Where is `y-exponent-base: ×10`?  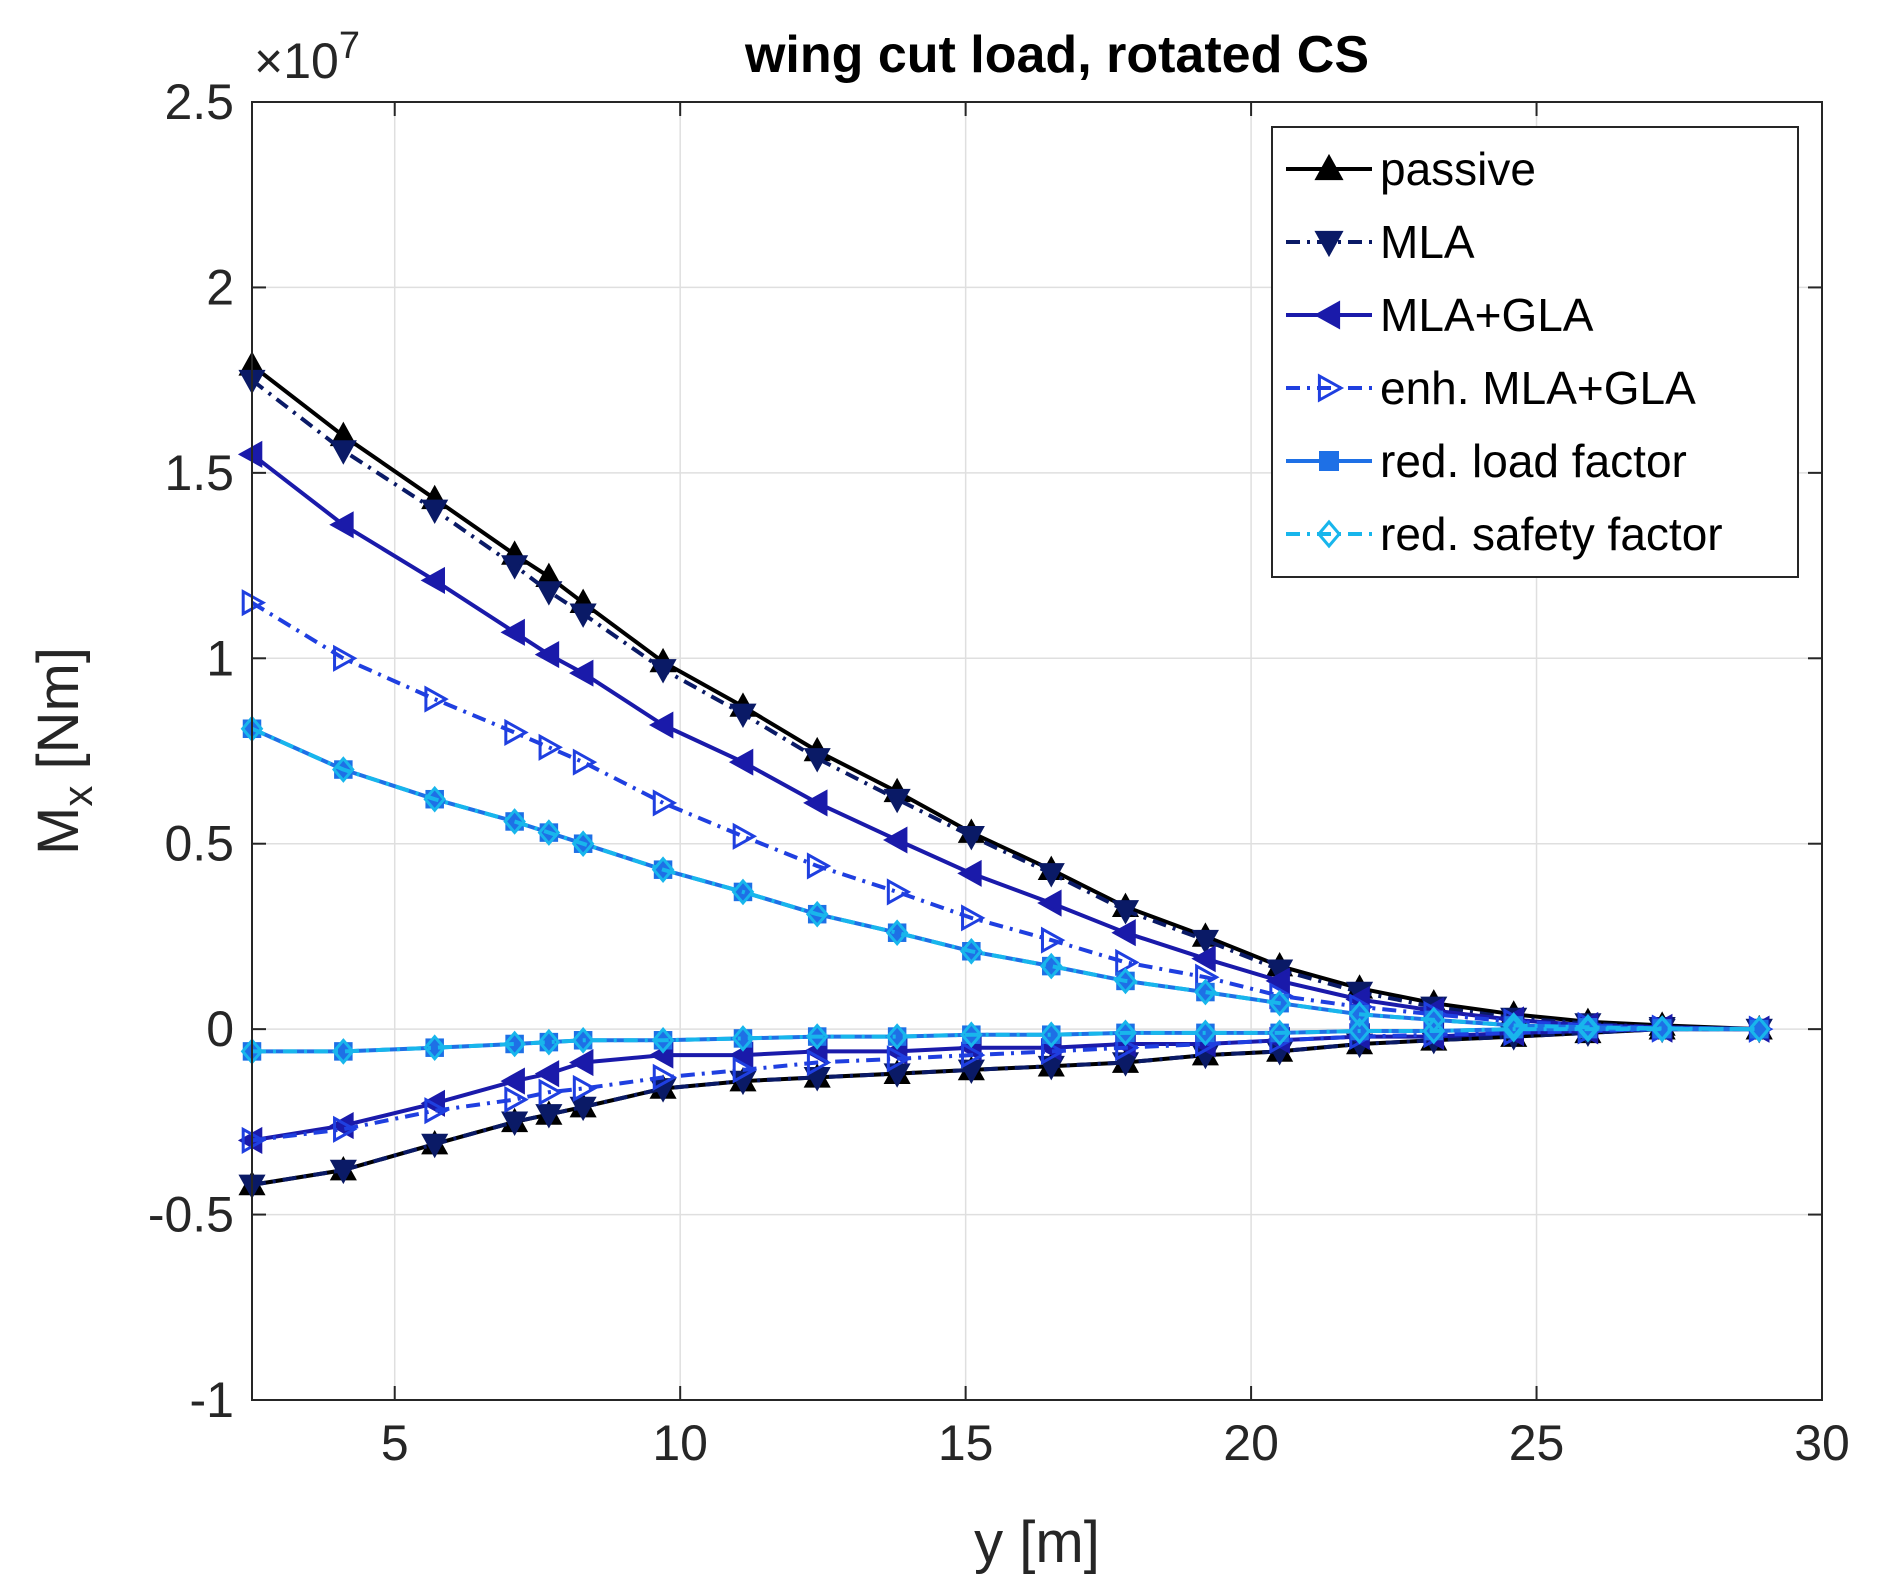
y-exponent-base: ×10 is located at coordinates (296, 61).